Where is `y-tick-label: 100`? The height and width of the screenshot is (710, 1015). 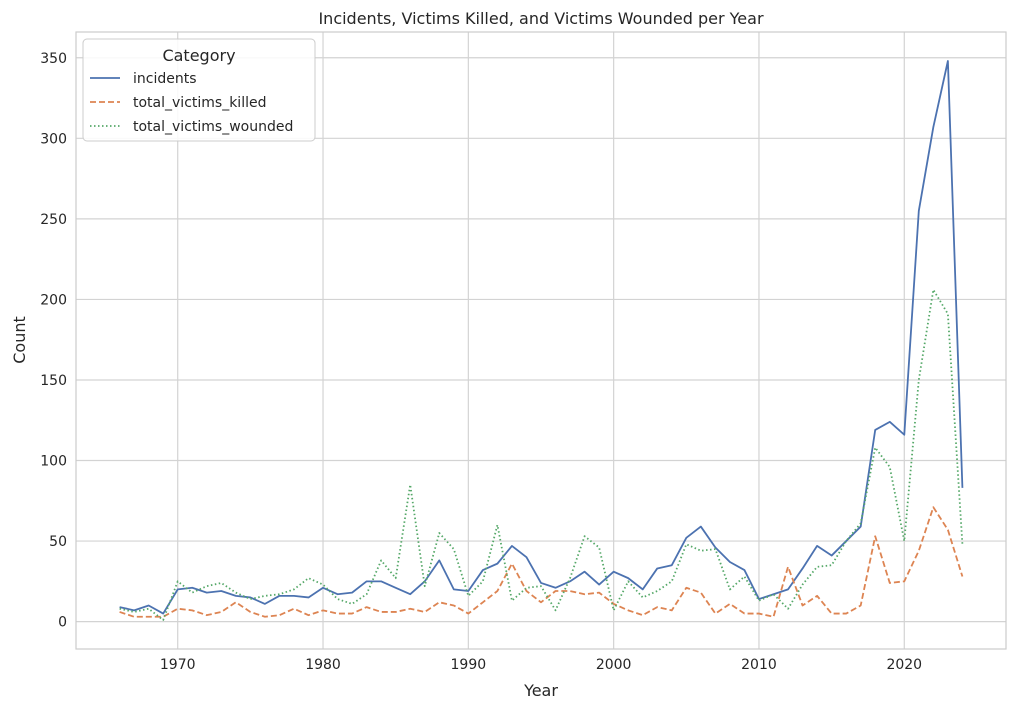 y-tick-label: 100 is located at coordinates (53, 462).